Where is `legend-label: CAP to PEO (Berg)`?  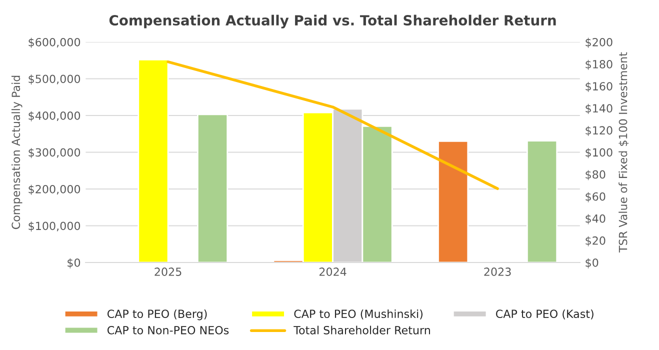
legend-label: CAP to PEO (Berg) is located at coordinates (157, 314).